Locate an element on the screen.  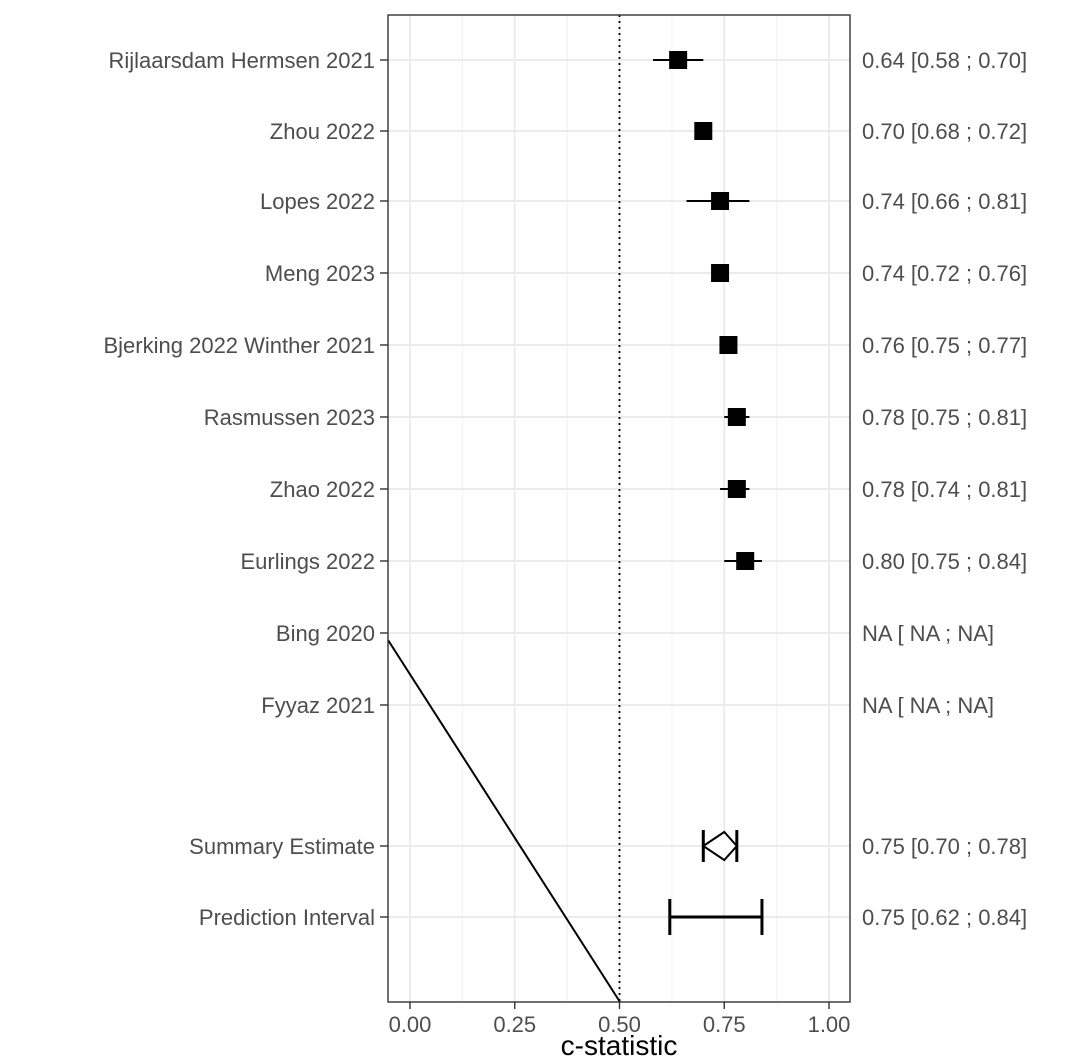
estimate-text: 0.80 [0.75 ; 0.84] is located at coordinates (944, 561).